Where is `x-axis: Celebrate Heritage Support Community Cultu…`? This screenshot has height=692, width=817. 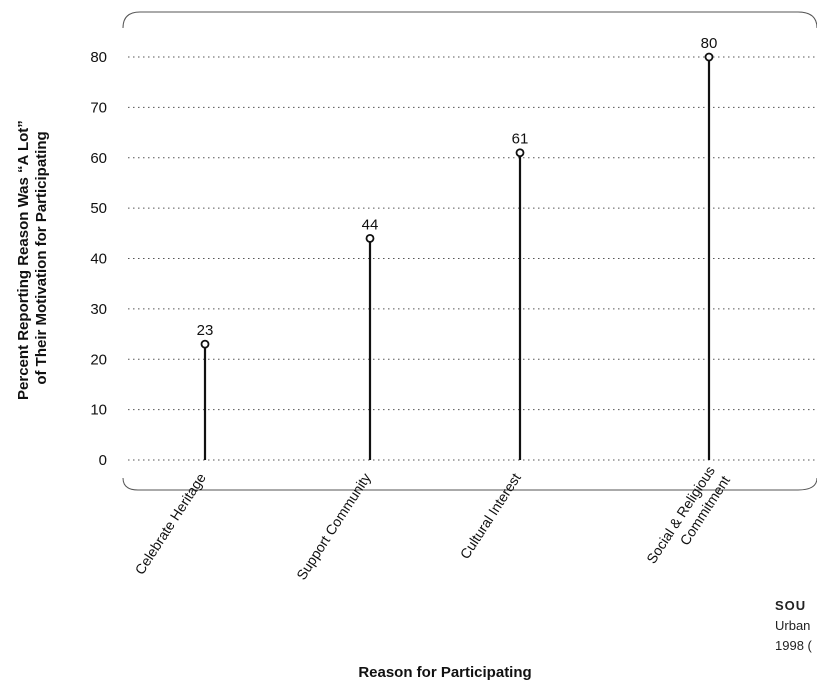
x-axis: Celebrate Heritage Support Community Cultu… is located at coordinates (432, 523).